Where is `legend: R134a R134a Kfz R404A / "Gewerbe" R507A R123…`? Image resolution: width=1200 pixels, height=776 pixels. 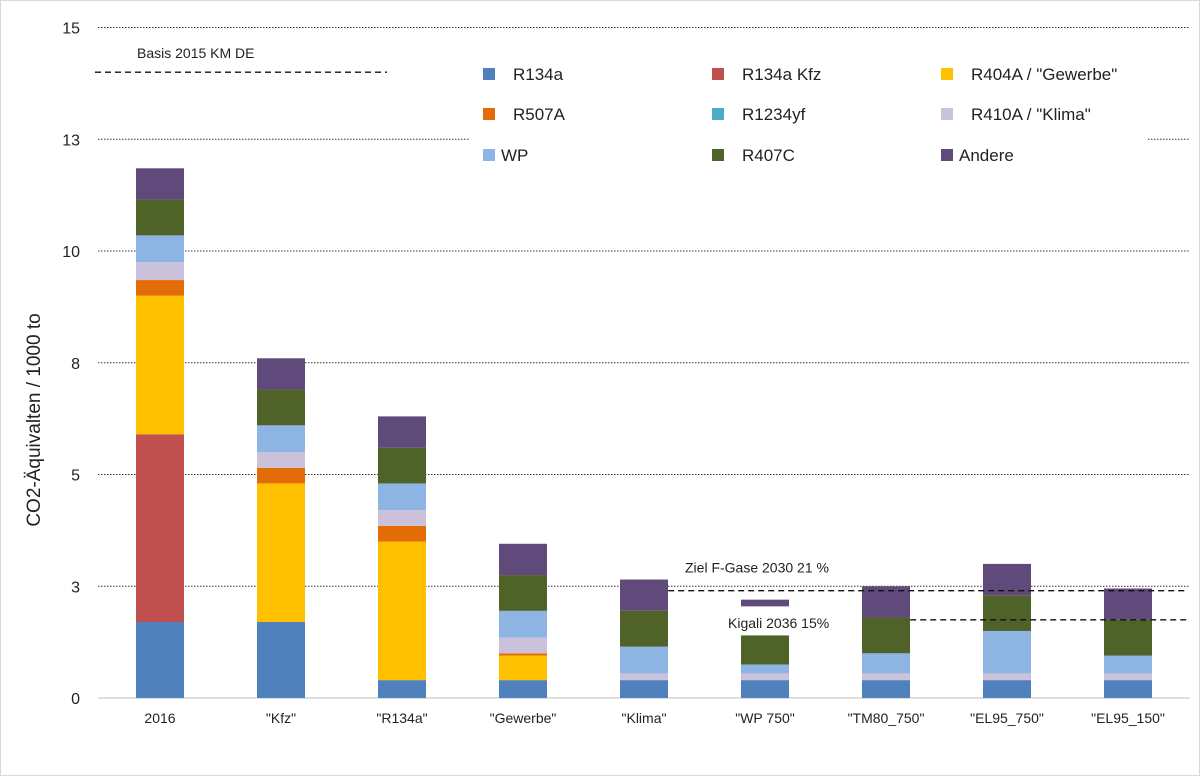
legend: R134a R134a Kfz R404A / "Gewerbe" R507A R123… is located at coordinates (800, 115).